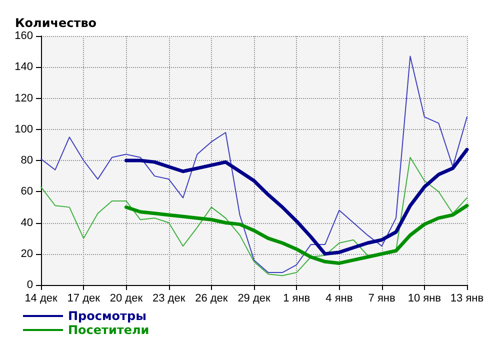  Describe the element at coordinates (382, 298) in the screenshot. I see `x-tick-label: 7 янв` at that location.